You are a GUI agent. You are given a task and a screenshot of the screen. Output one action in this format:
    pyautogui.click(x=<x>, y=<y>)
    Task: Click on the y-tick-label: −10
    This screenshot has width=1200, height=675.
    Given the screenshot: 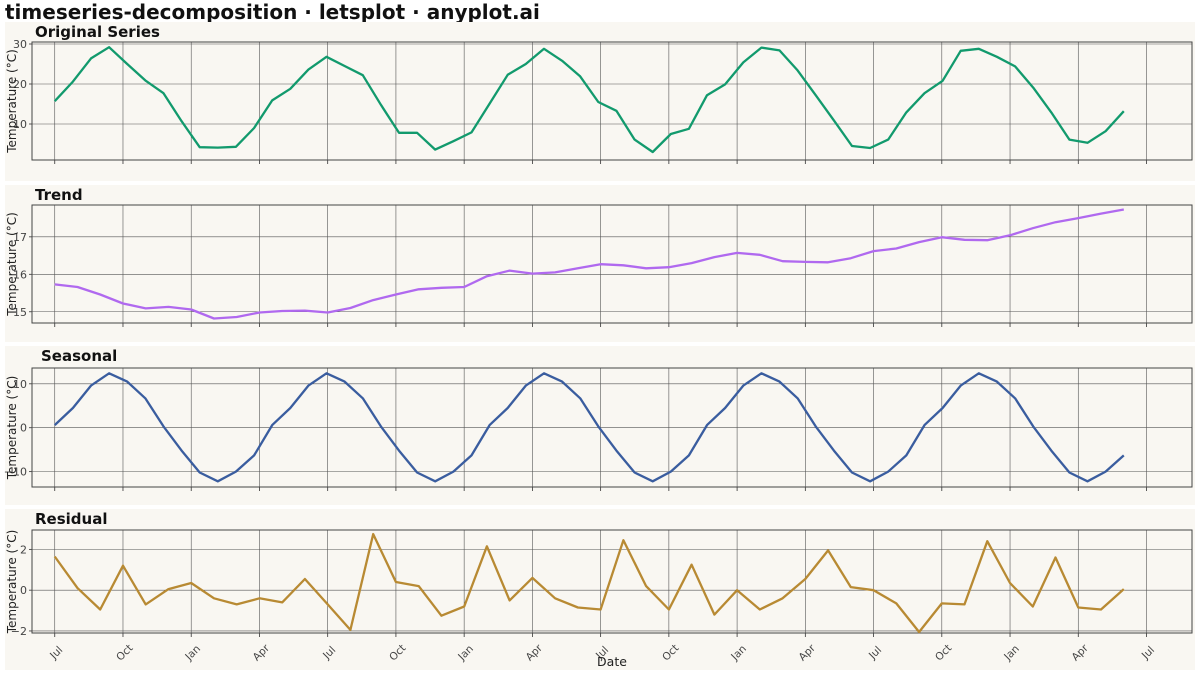 What is the action you would take?
    pyautogui.click(x=15, y=472)
    